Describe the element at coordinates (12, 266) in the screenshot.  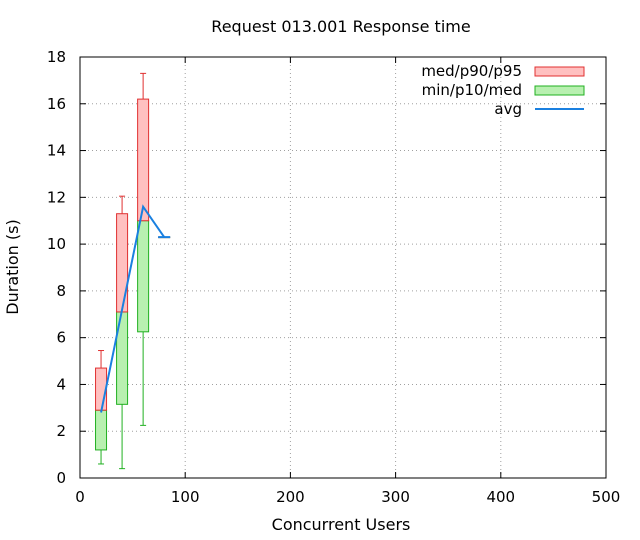
I see `y-axis-title: Duration (s)` at that location.